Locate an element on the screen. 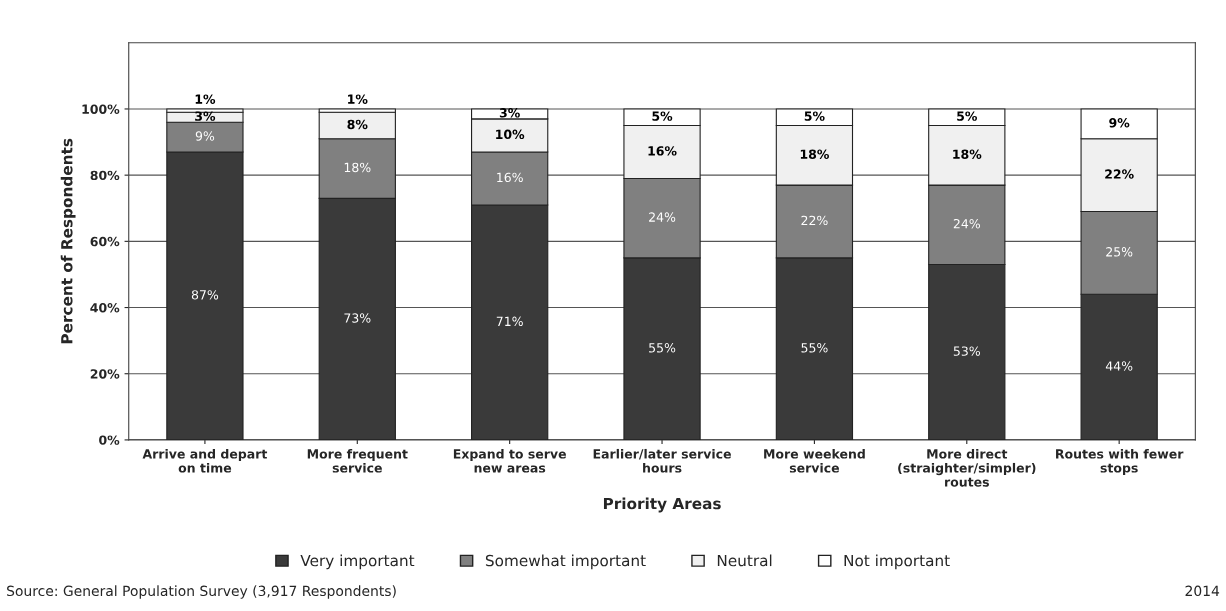  data-label: 73% is located at coordinates (357, 318).